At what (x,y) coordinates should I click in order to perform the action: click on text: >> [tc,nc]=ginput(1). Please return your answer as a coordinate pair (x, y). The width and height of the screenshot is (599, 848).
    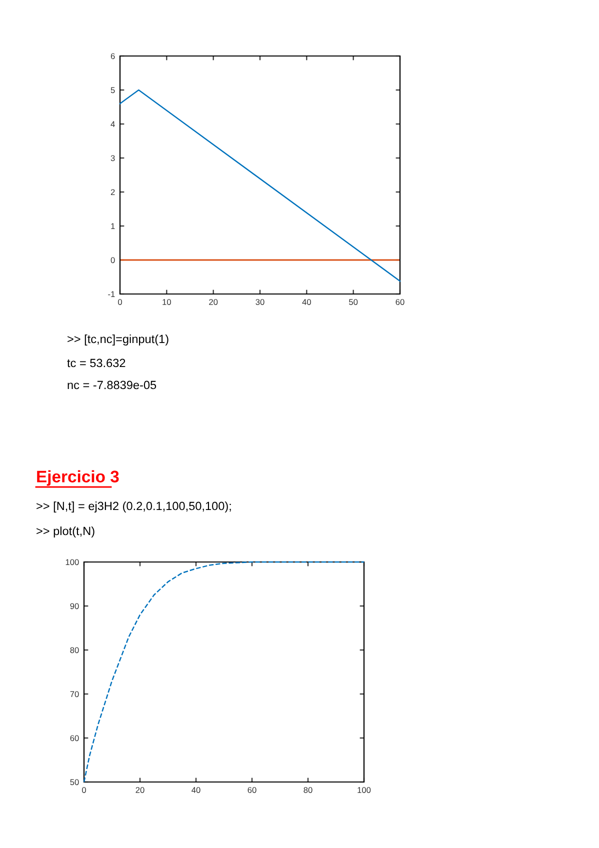
    Looking at the image, I should click on (118, 340).